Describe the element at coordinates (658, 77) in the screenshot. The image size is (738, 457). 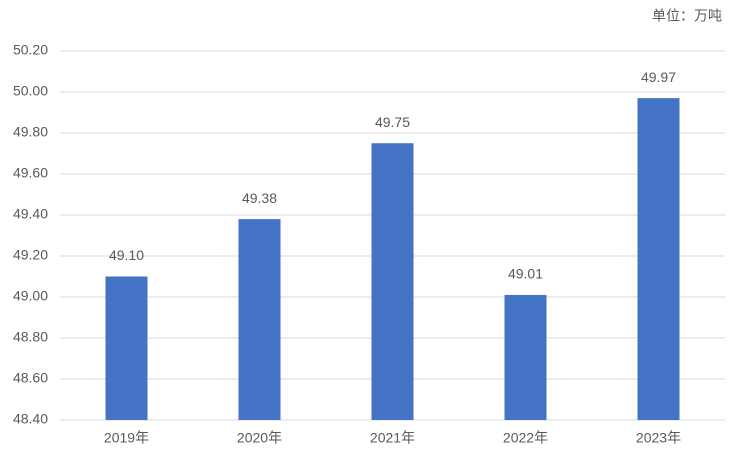
I see `data-label: 49.97` at that location.